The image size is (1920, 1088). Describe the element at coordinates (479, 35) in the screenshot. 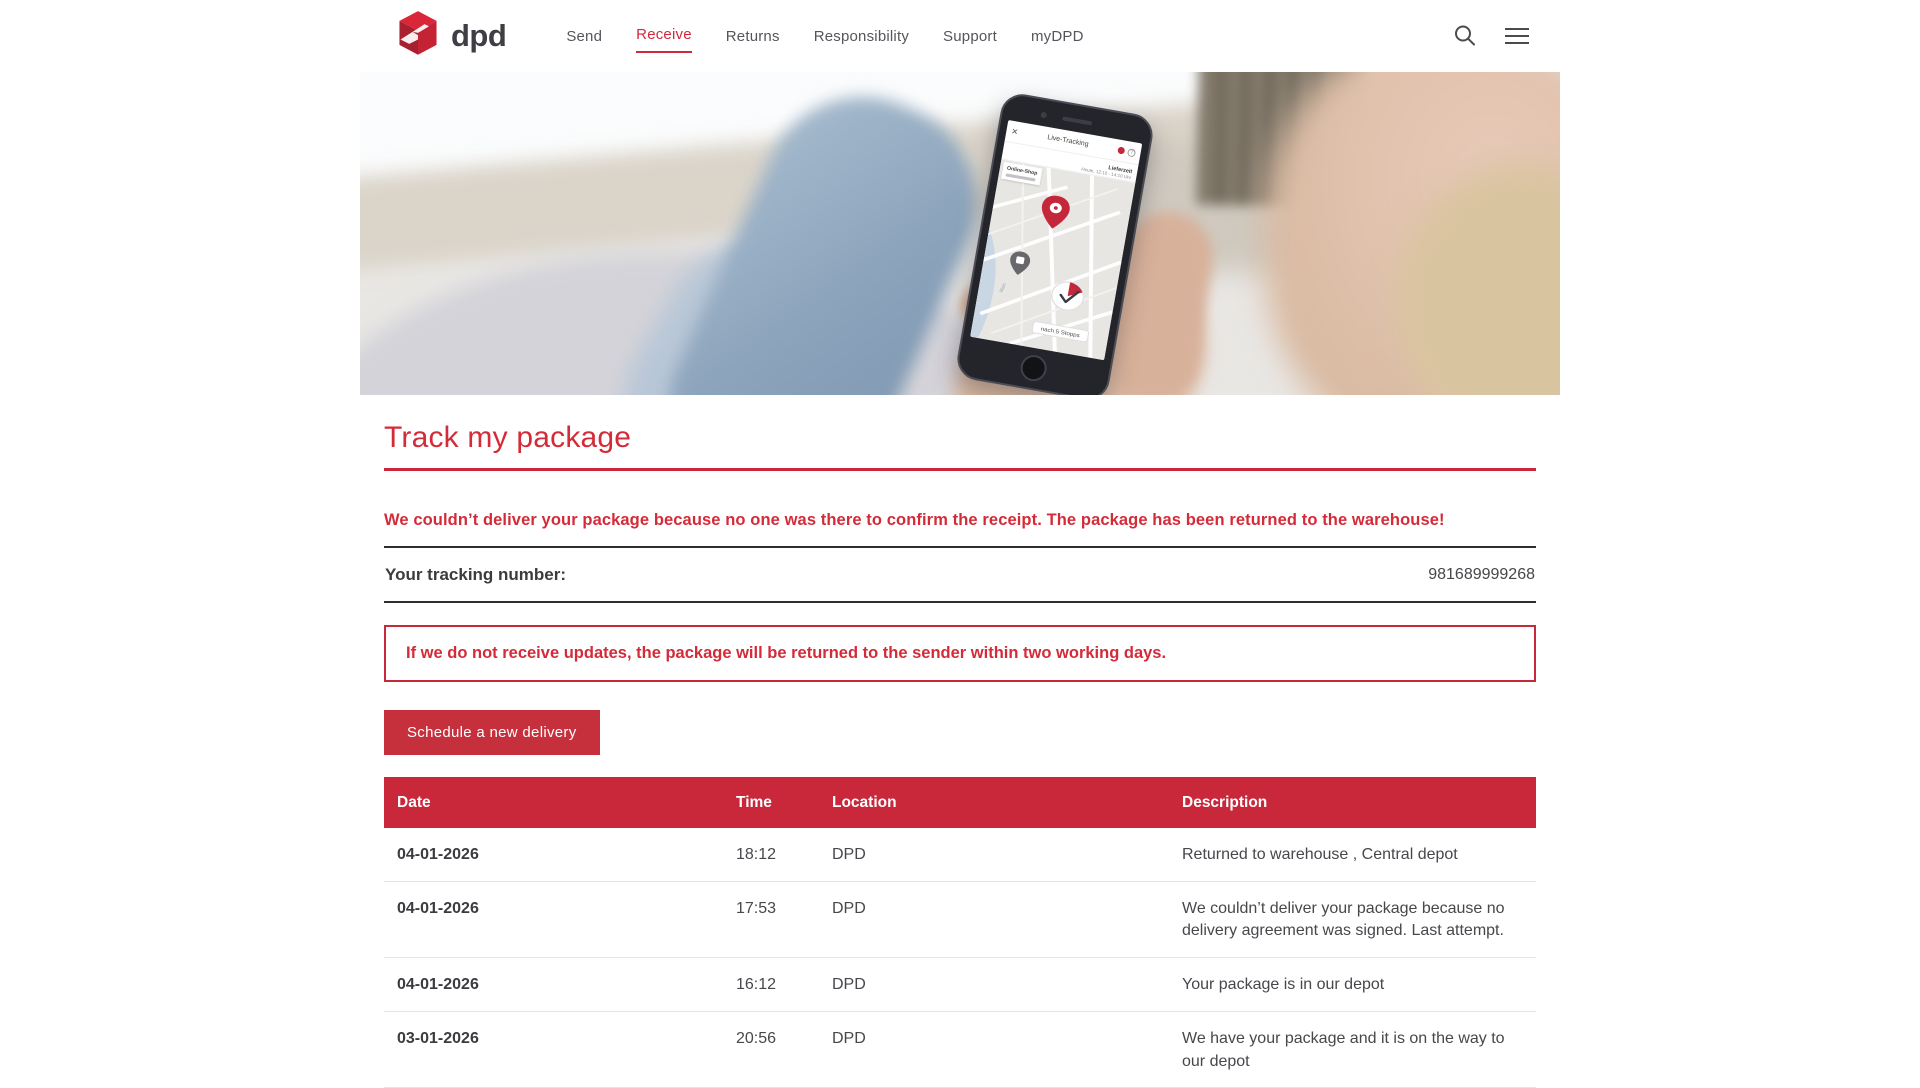

I see `dpd-logo-text: dpd` at that location.